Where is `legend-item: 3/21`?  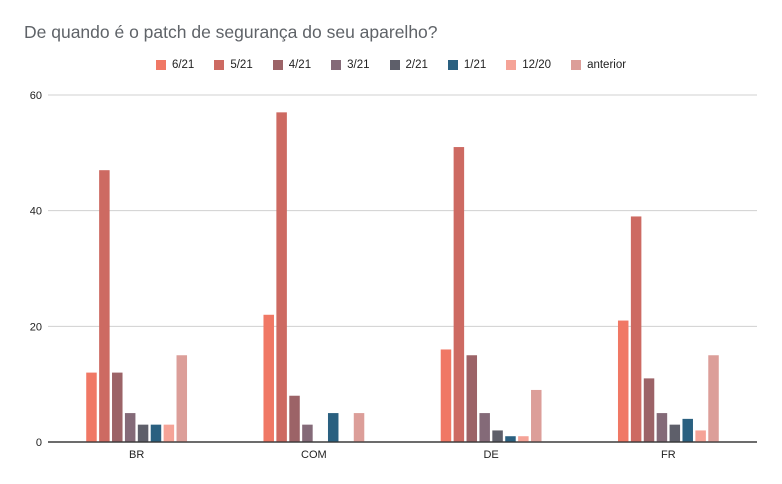
legend-item: 3/21 is located at coordinates (350, 65).